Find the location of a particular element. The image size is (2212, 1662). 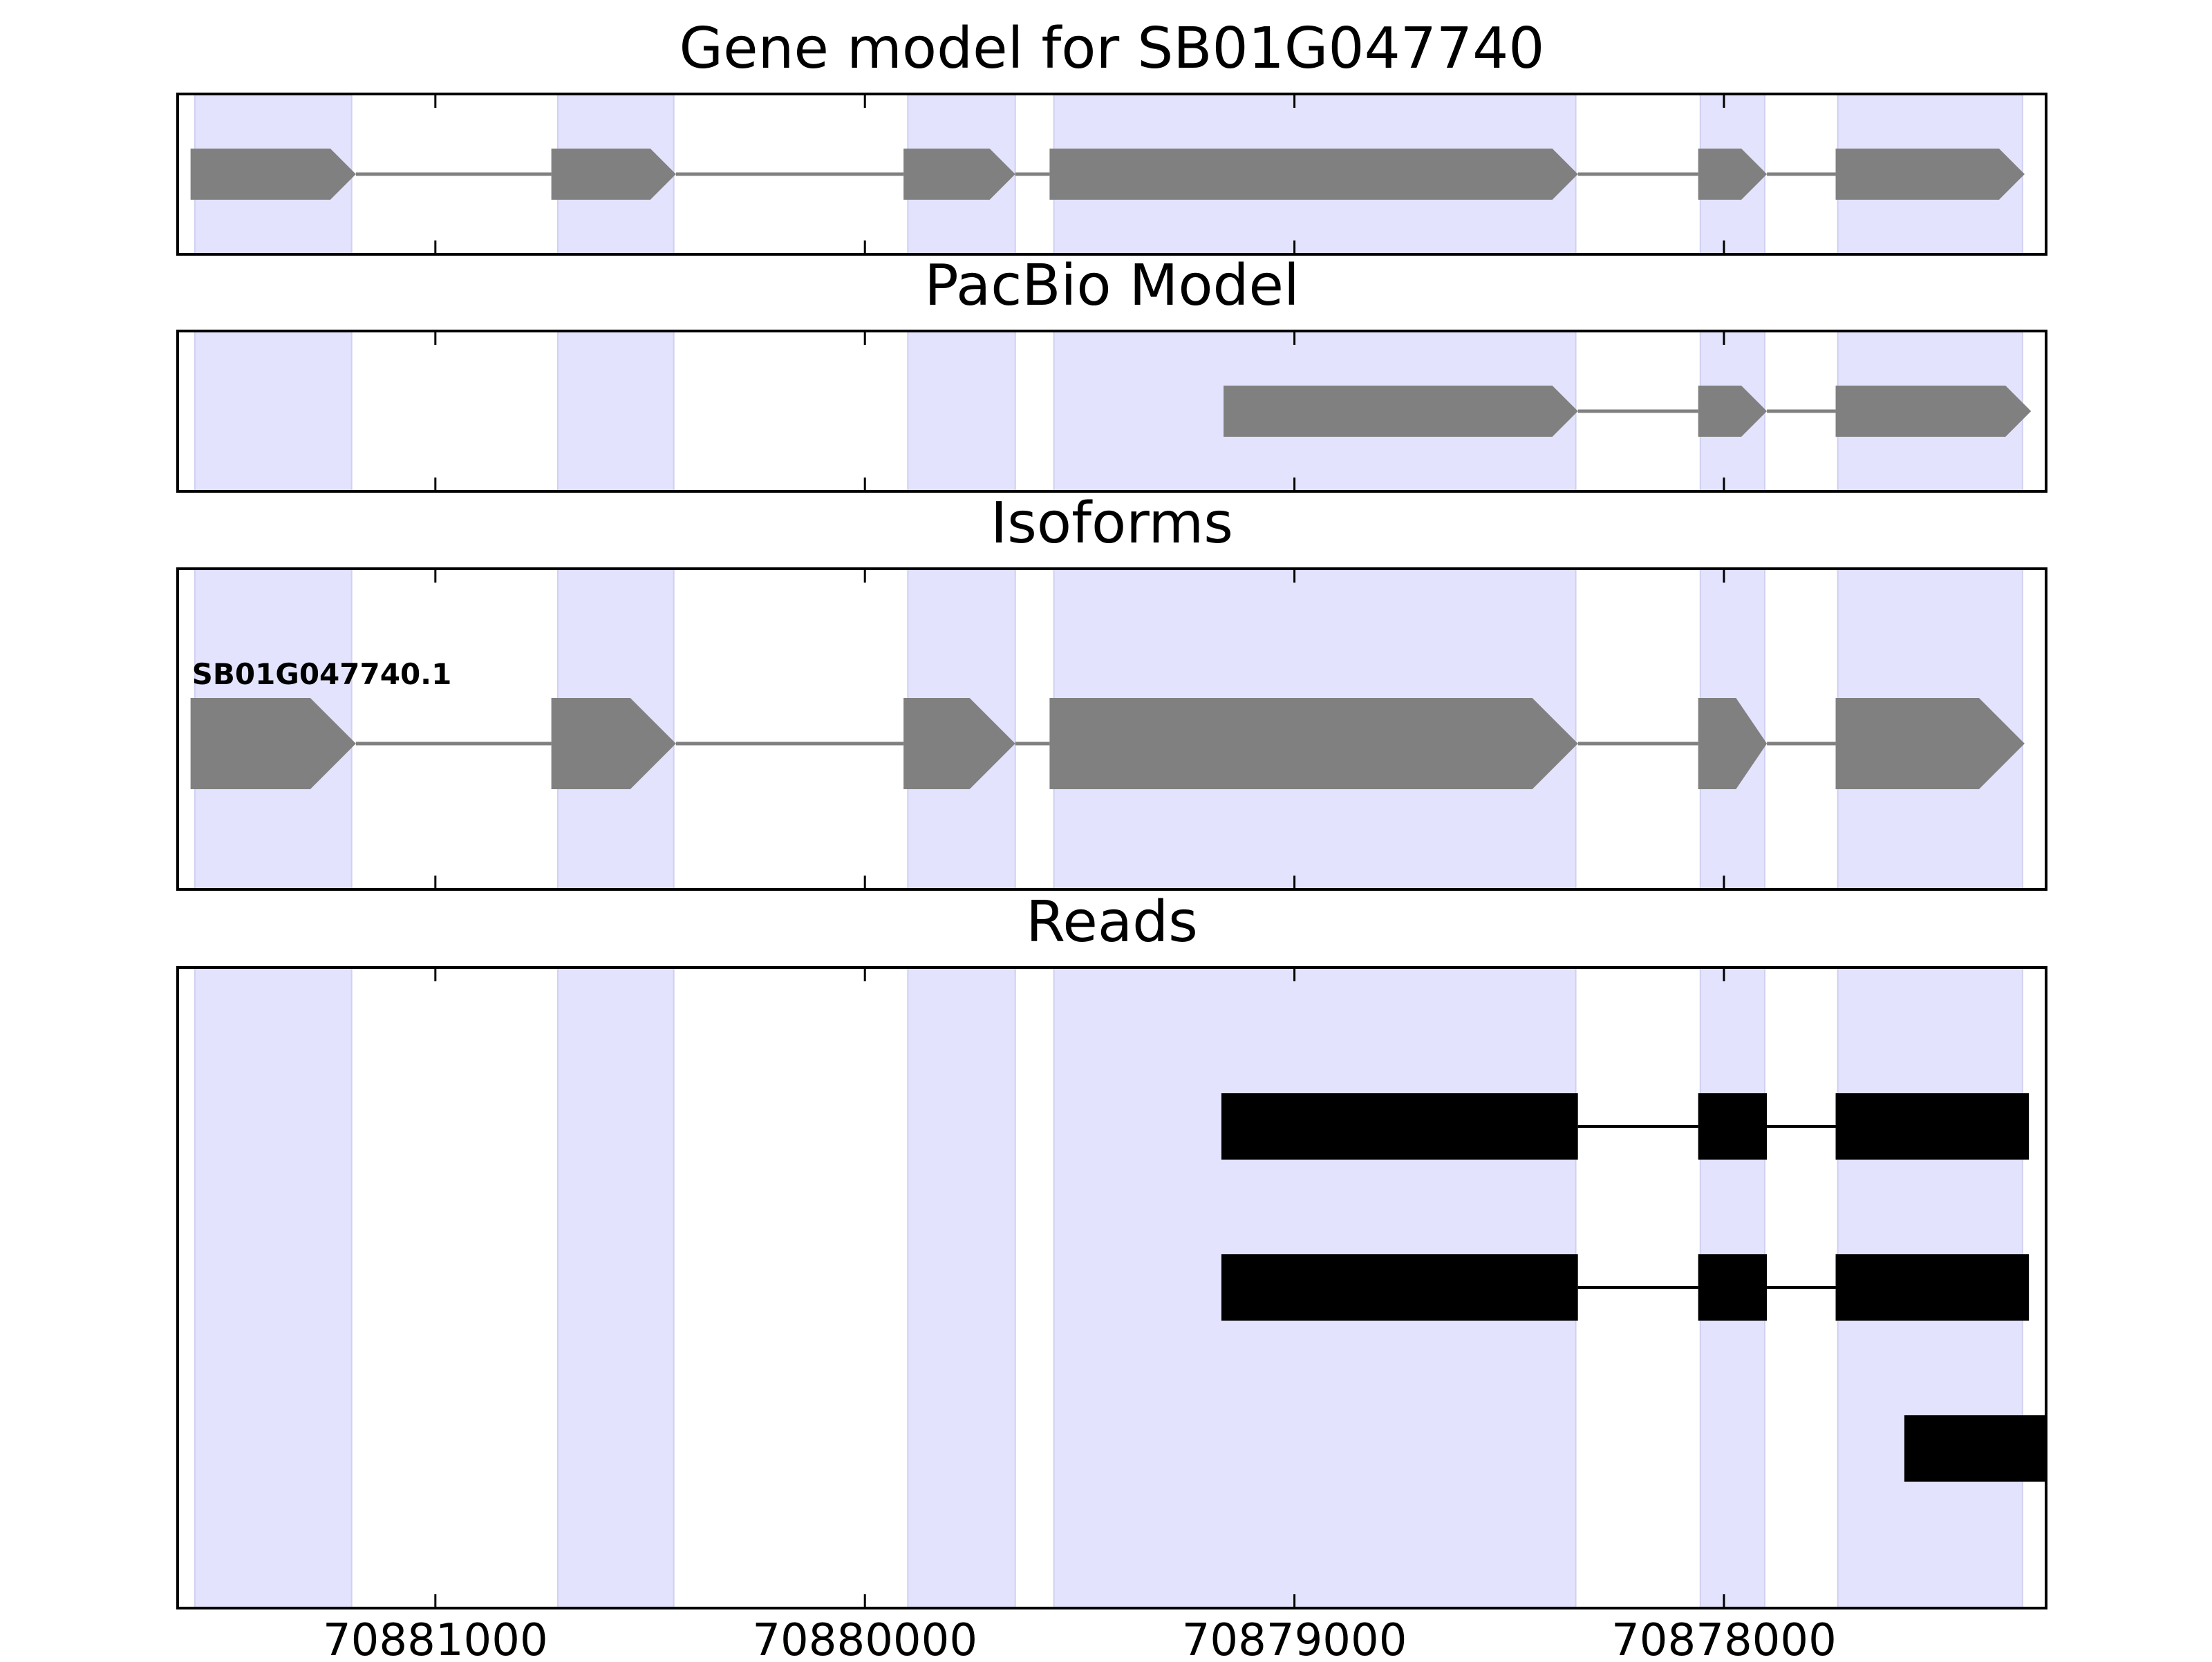

isoform-label: SB01G047740.1 is located at coordinates (322, 674).